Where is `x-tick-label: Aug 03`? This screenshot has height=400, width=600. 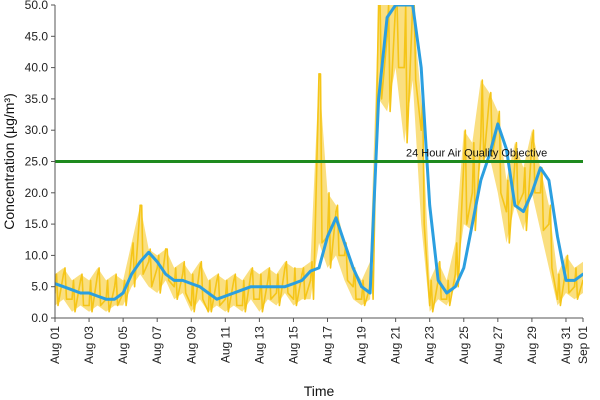
x-tick-label: Aug 03 is located at coordinates (89, 345).